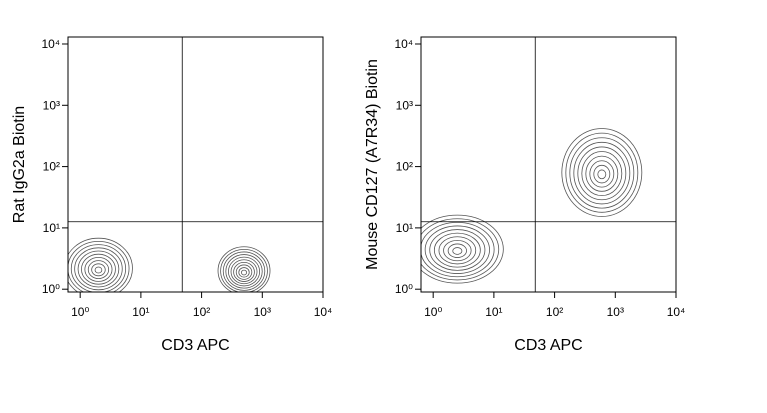  What do you see at coordinates (19, 164) in the screenshot?
I see `y-axis-title: Rat IgG2a Biotin` at bounding box center [19, 164].